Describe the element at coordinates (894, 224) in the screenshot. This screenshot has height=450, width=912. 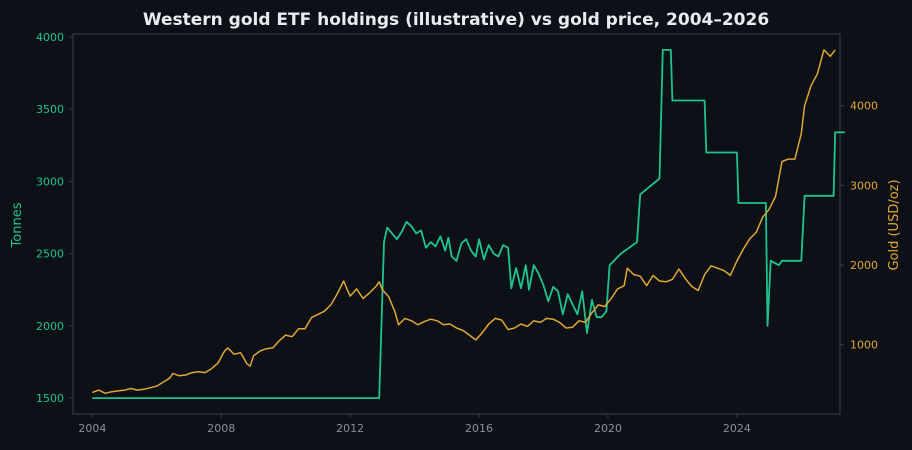
I see `y-axis-right-label: Gold (USD/oz)` at that location.